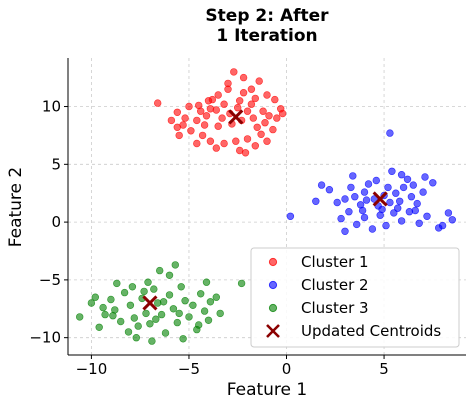 This screenshot has width=474, height=405. What do you see at coordinates (287, 369) in the screenshot?
I see `x-tick-label: 0` at bounding box center [287, 369].